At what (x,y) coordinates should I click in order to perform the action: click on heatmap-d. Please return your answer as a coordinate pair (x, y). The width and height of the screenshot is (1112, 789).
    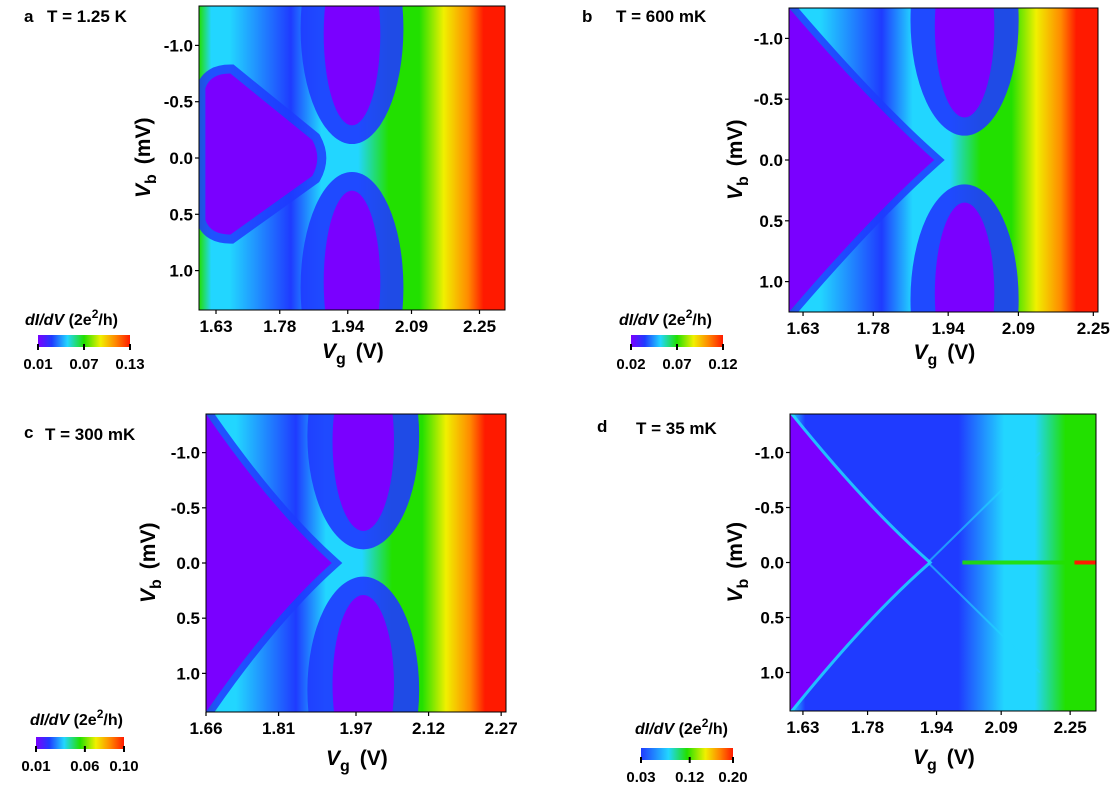
    Looking at the image, I should click on (943, 562).